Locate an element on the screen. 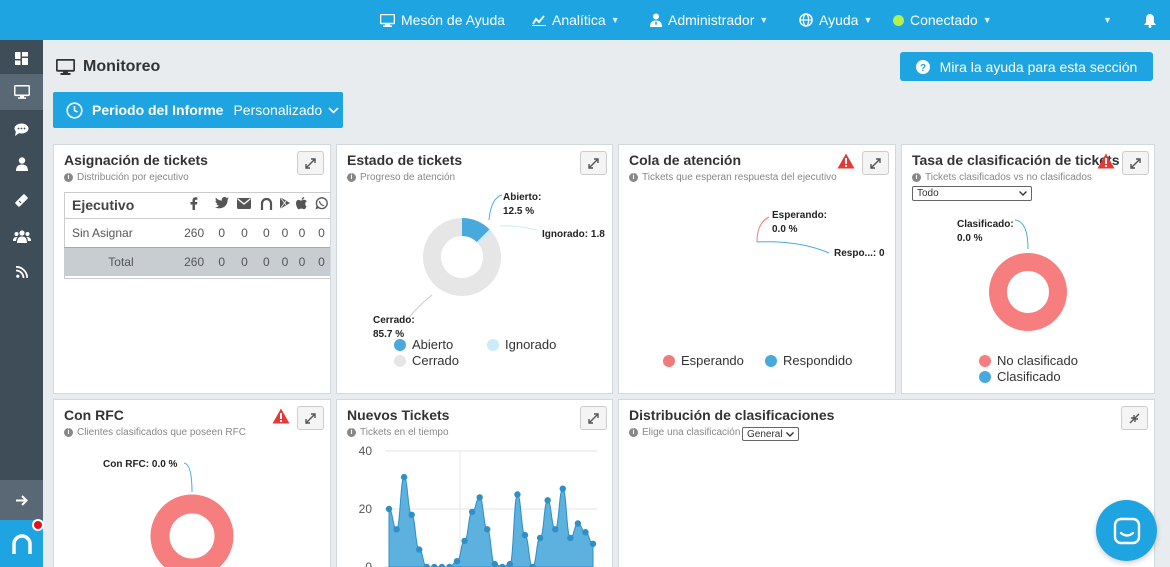  user-menu-dropdown: ▼ is located at coordinates (1107, 20).